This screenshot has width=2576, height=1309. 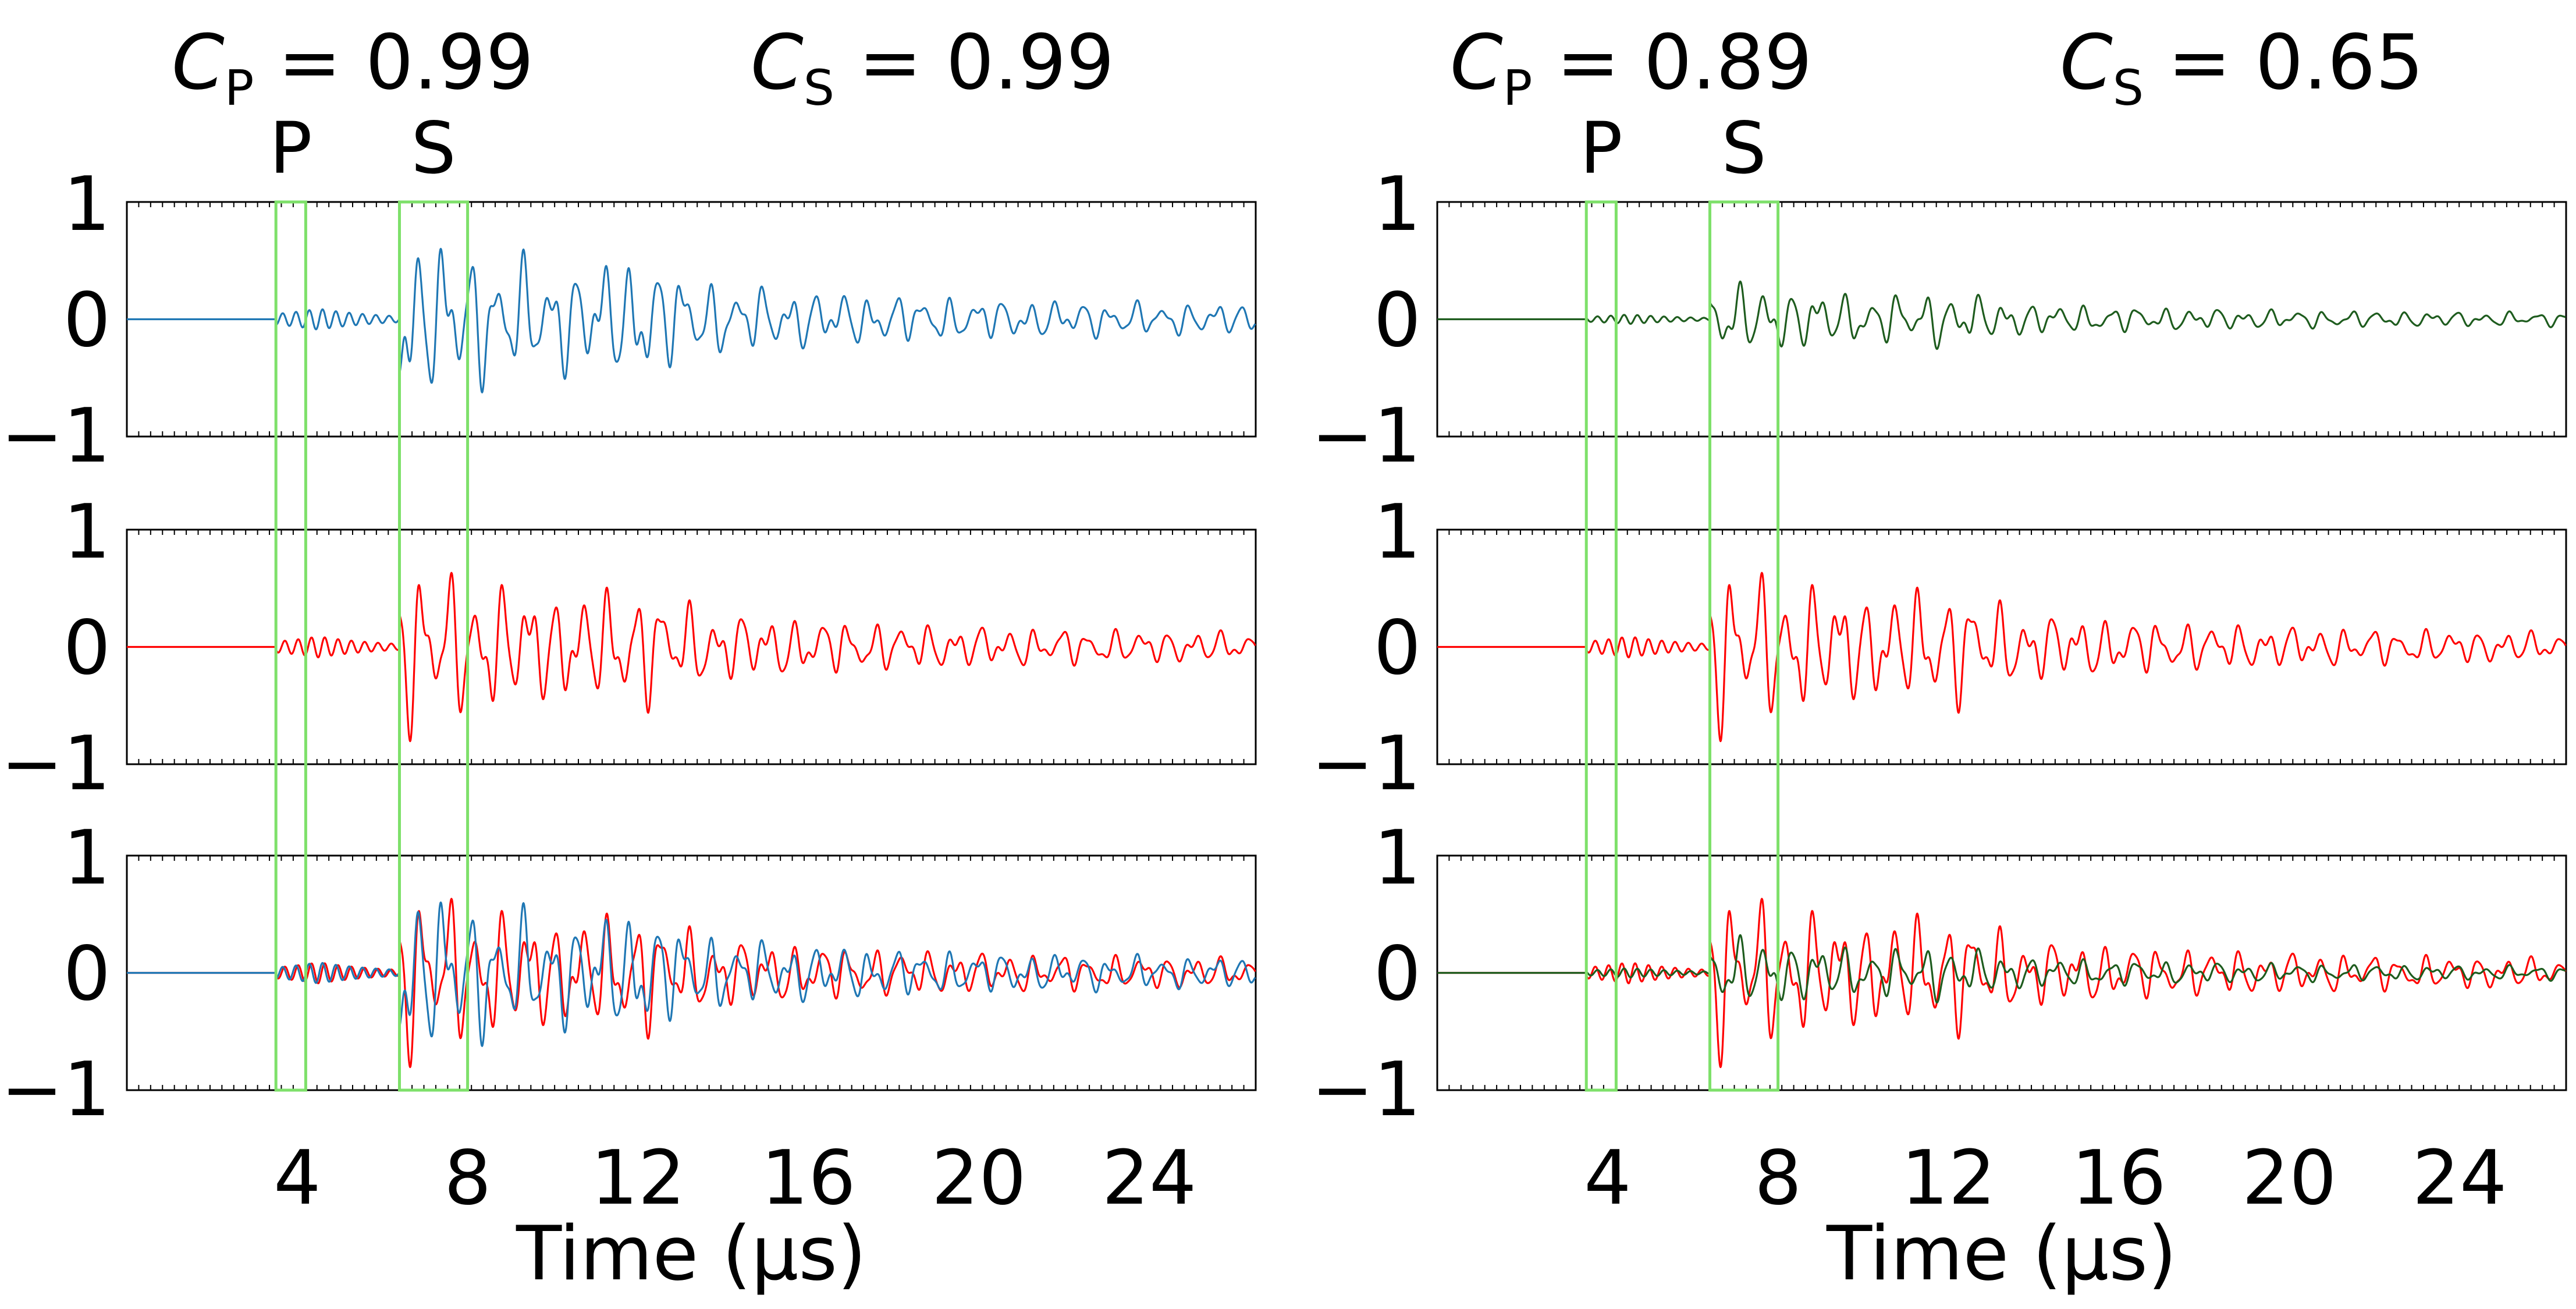 What do you see at coordinates (2045, 1178) in the screenshot?
I see `right-x-tick-labels: 4 8 12 16 20 24` at bounding box center [2045, 1178].